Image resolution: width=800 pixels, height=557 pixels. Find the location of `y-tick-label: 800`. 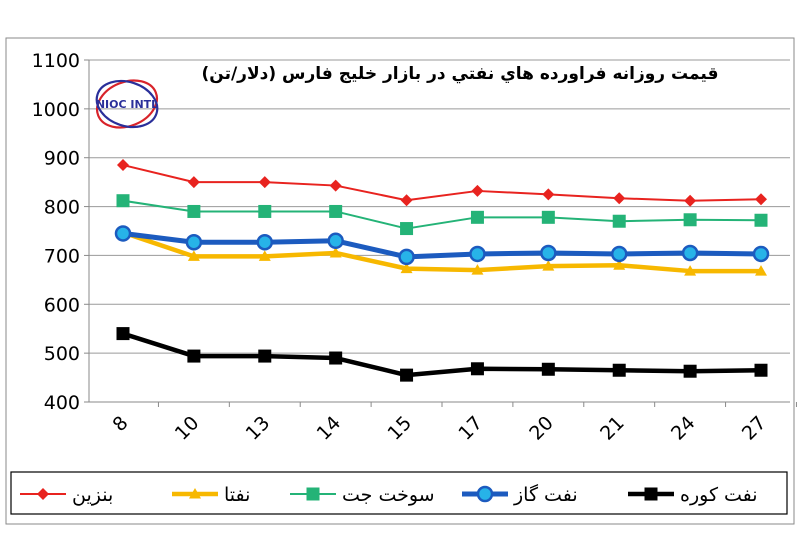

y-tick-label: 800 is located at coordinates (62, 208).